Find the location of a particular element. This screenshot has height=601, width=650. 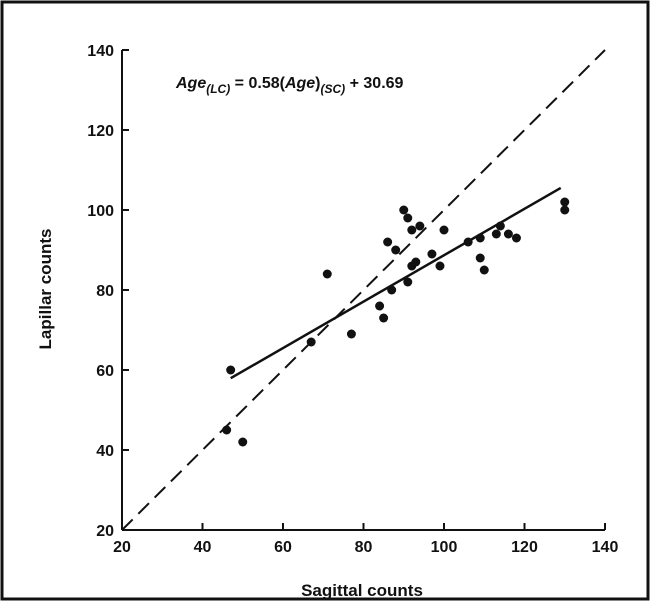

x-tick-label: 120 is located at coordinates (524, 547).